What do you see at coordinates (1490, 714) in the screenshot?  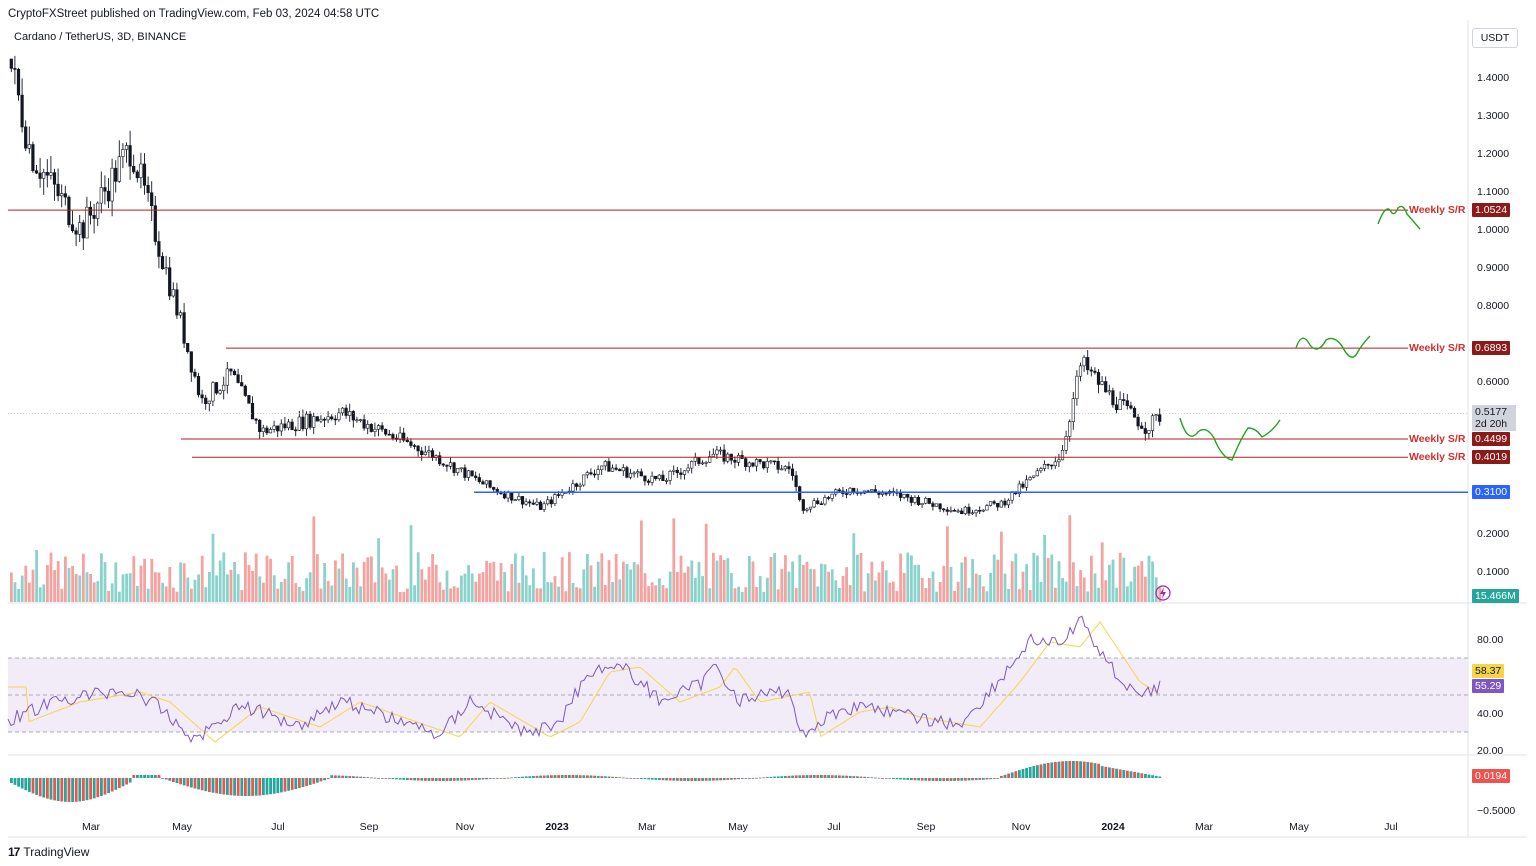 I see `rsi-tick: 40.00` at bounding box center [1490, 714].